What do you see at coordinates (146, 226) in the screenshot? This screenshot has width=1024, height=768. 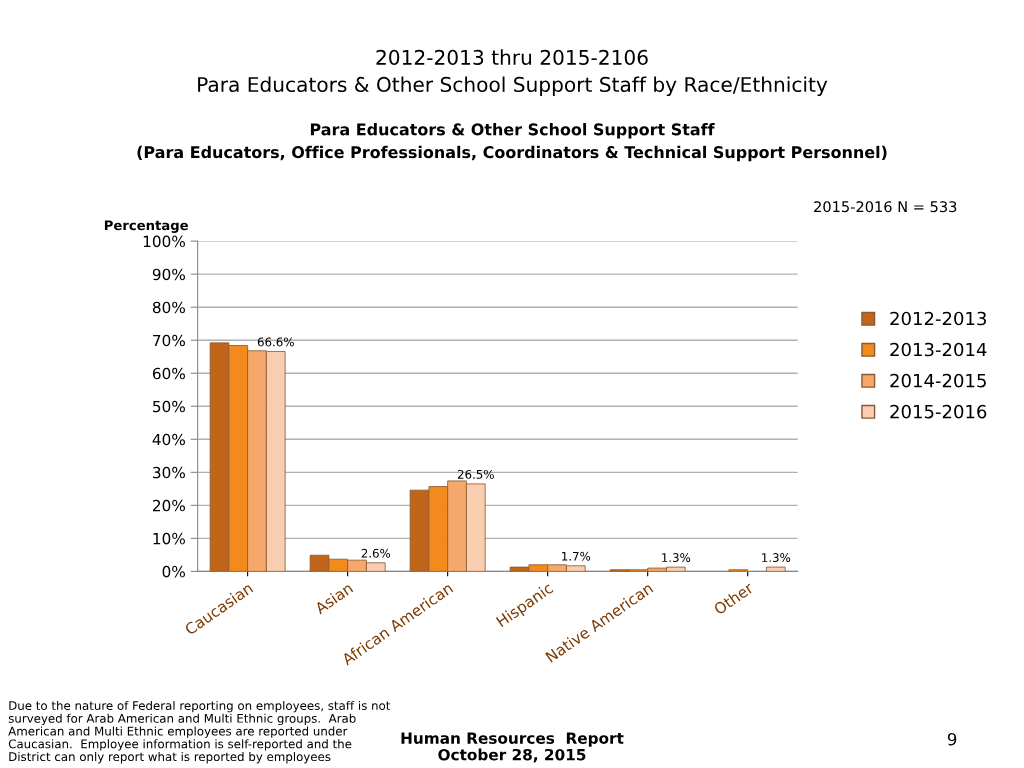 I see `y-axis-title: Percentage` at bounding box center [146, 226].